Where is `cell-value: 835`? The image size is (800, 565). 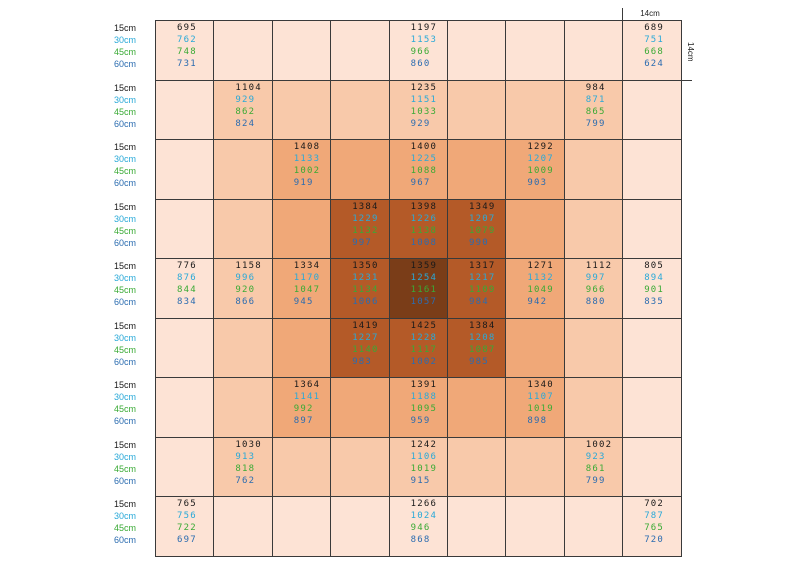
cell-value: 835 is located at coordinates (654, 302).